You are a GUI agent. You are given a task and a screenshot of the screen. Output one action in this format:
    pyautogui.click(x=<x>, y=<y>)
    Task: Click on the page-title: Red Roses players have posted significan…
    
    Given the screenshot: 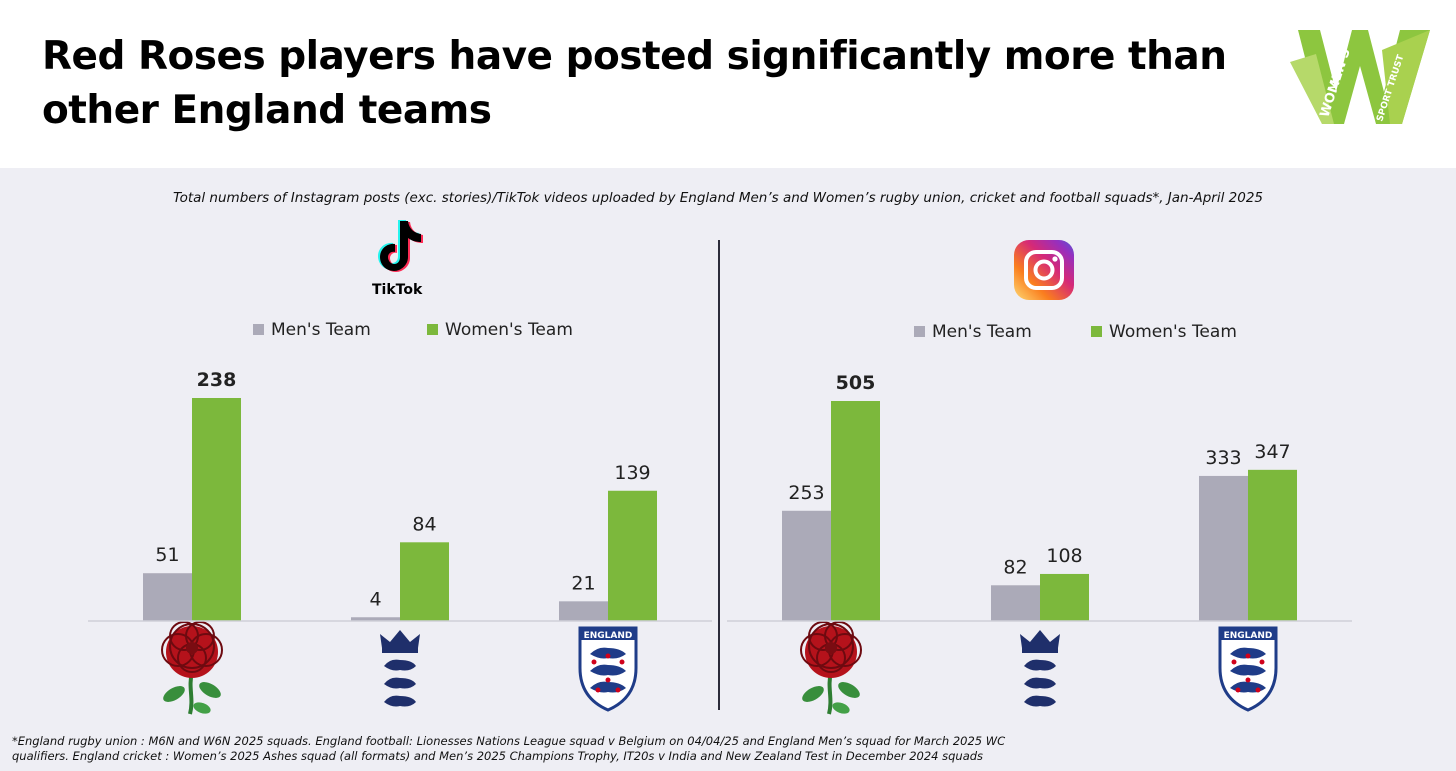 What is the action you would take?
    pyautogui.click(x=652, y=84)
    